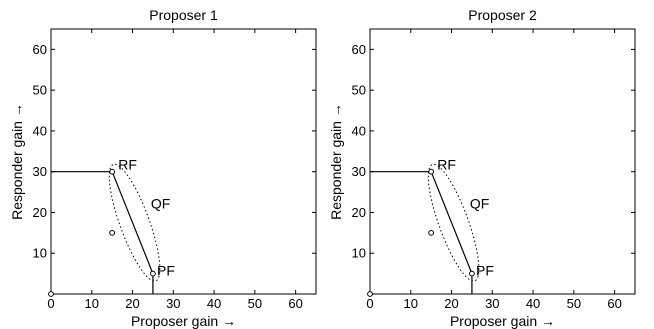 The image size is (654, 329). I want to click on qf-ellipse, so click(134, 222).